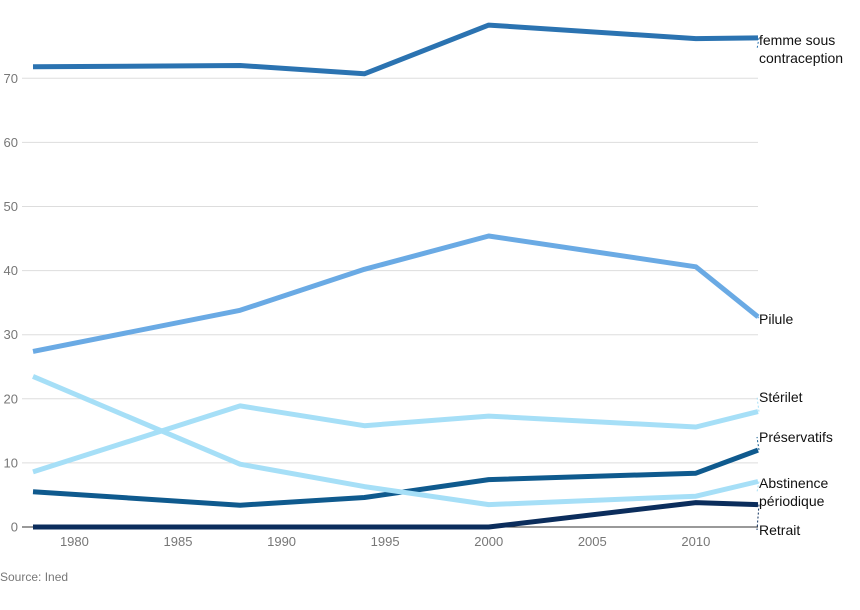  I want to click on y-tick-label: 20, so click(11, 398).